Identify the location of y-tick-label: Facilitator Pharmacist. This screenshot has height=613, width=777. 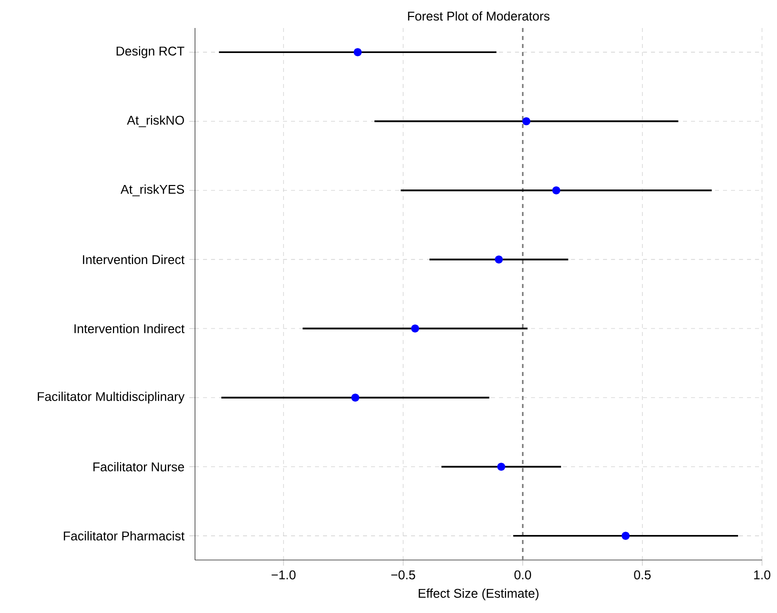
(124, 535).